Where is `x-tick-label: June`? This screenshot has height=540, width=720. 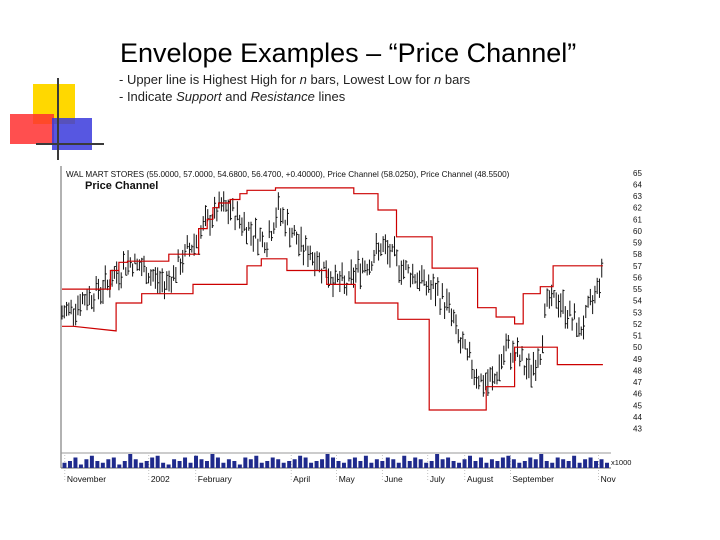 x-tick-label: June is located at coordinates (393, 479).